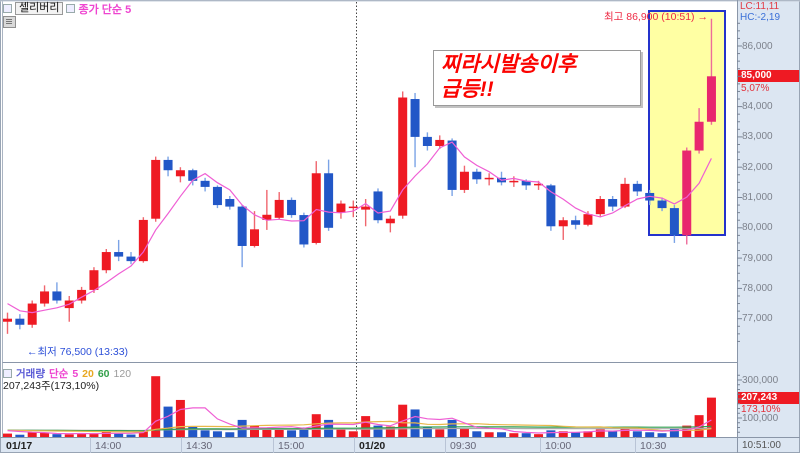 This screenshot has width=800, height=453. What do you see at coordinates (757, 258) in the screenshot?
I see `price-axis-label: 79,000` at bounding box center [757, 258].